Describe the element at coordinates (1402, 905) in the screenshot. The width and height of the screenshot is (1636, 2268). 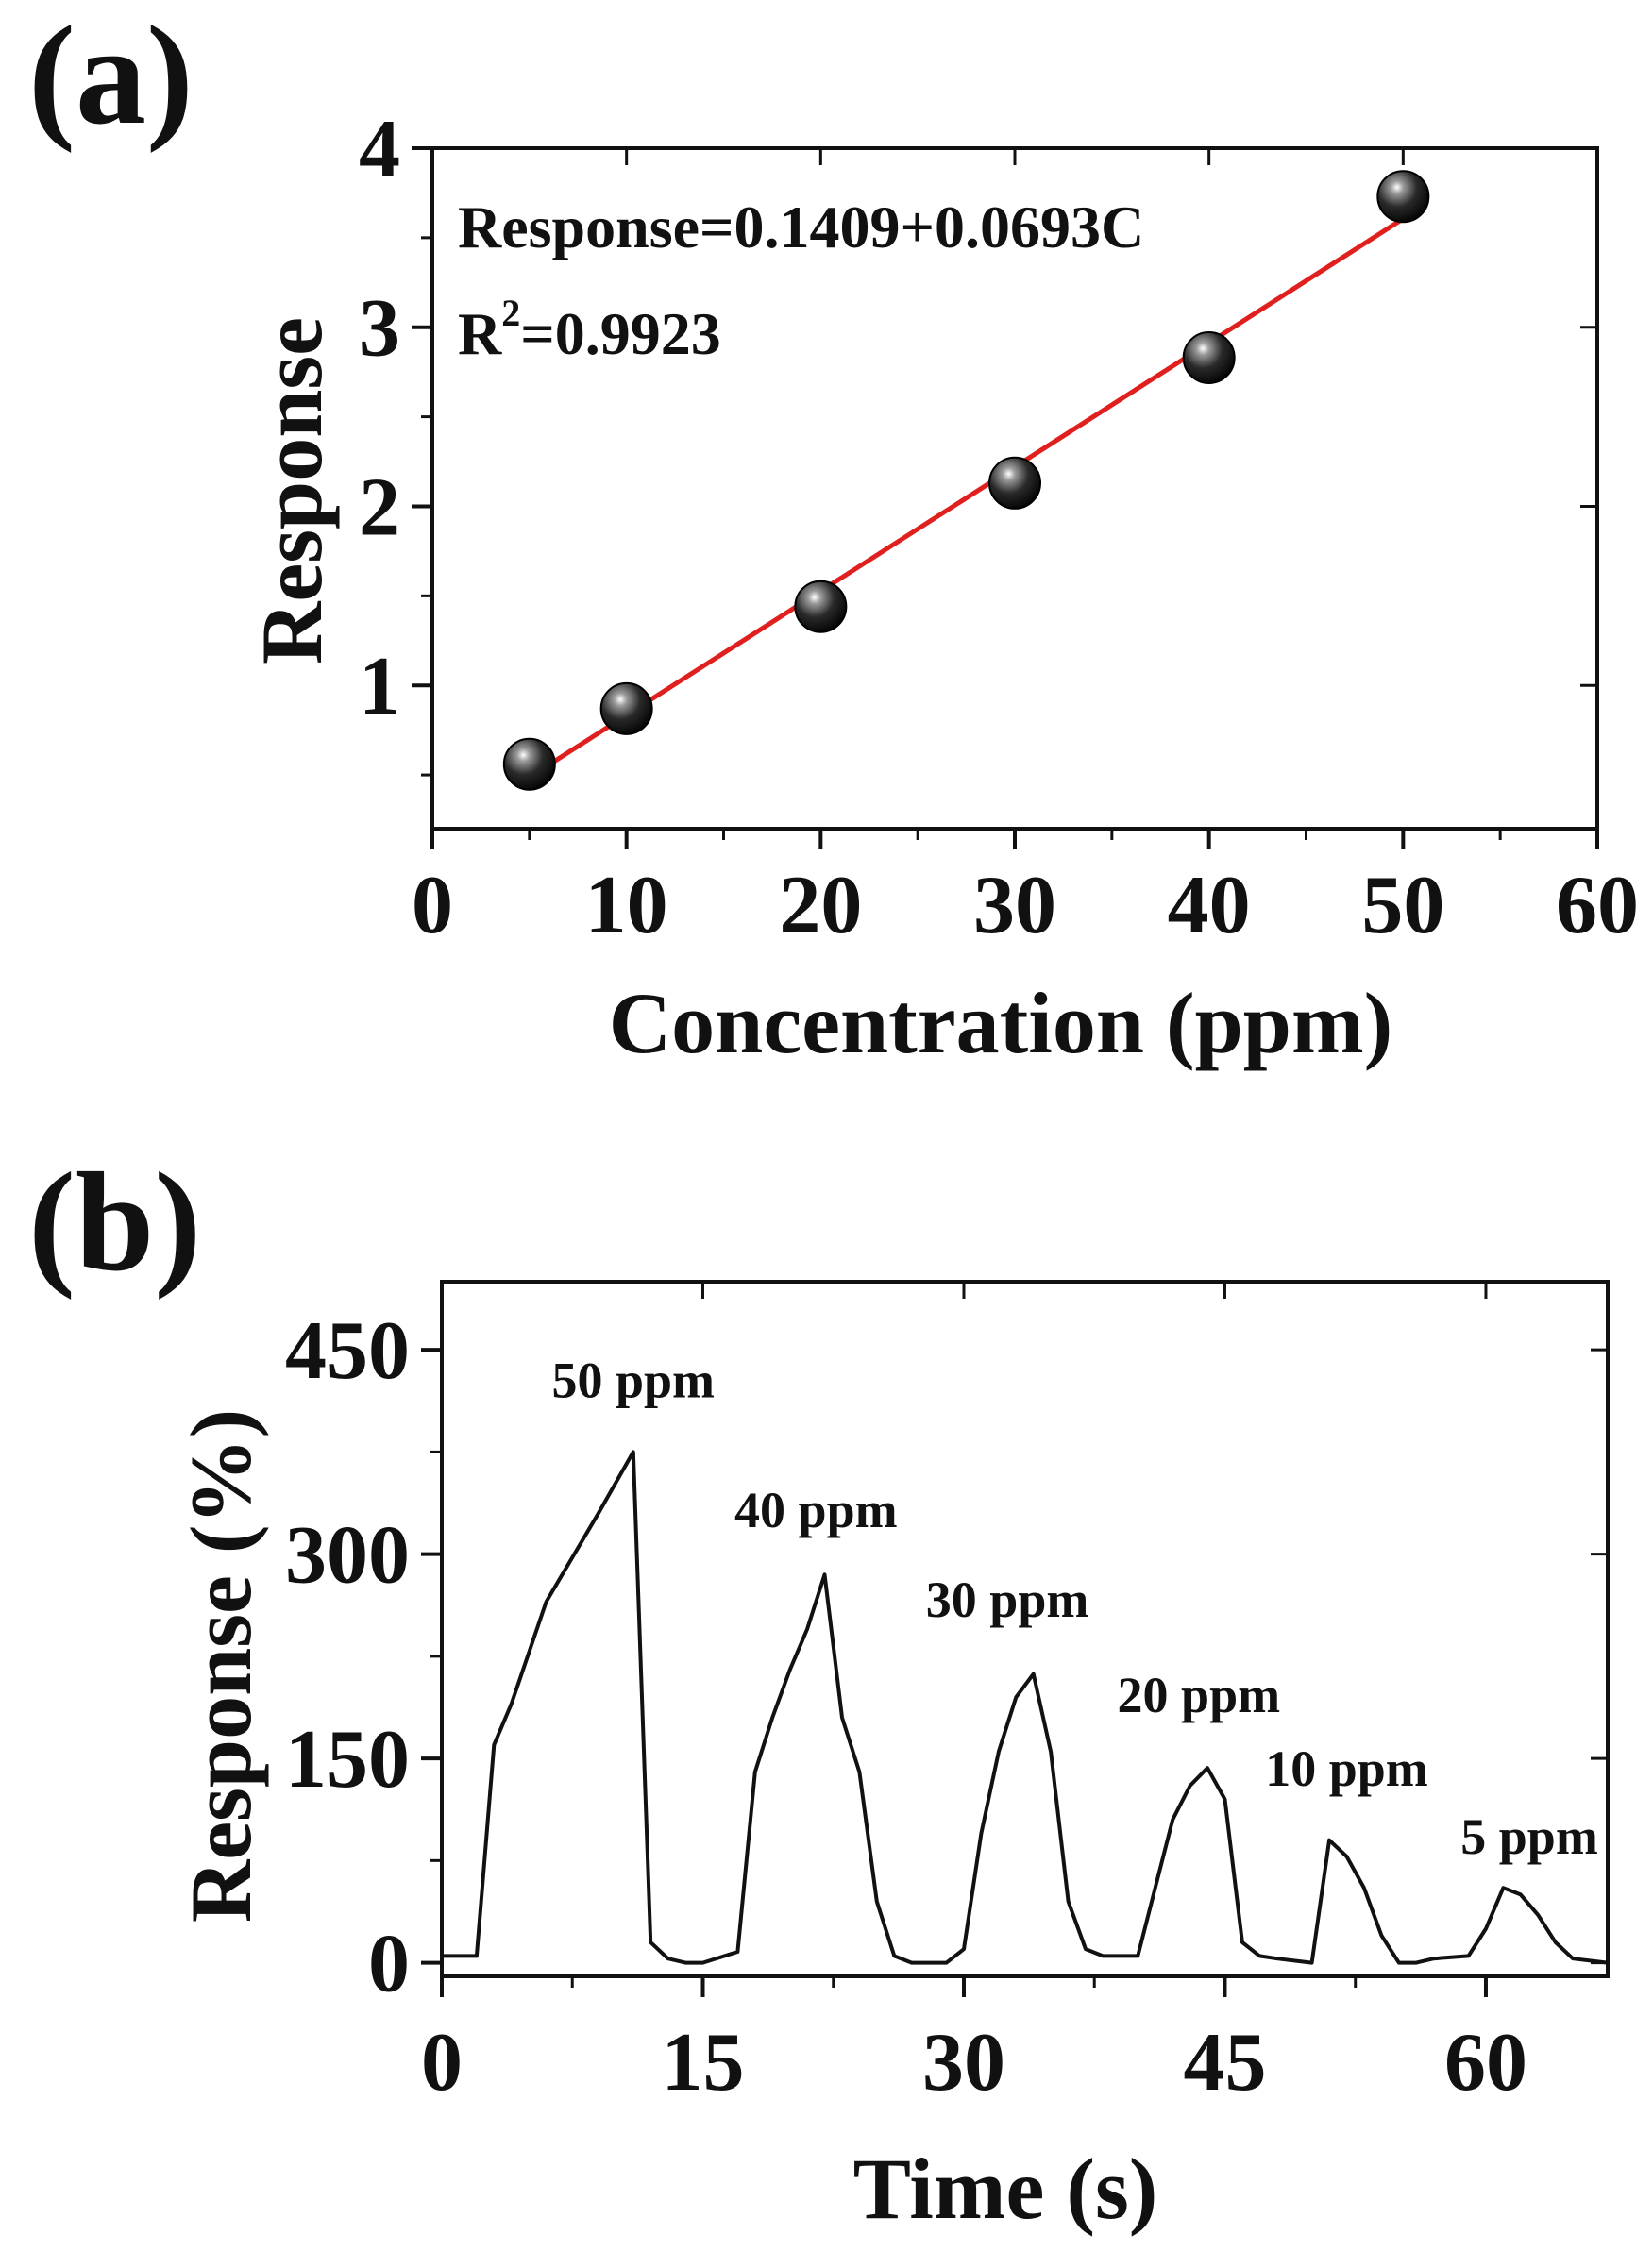
I see `x-tick-label: 50` at that location.